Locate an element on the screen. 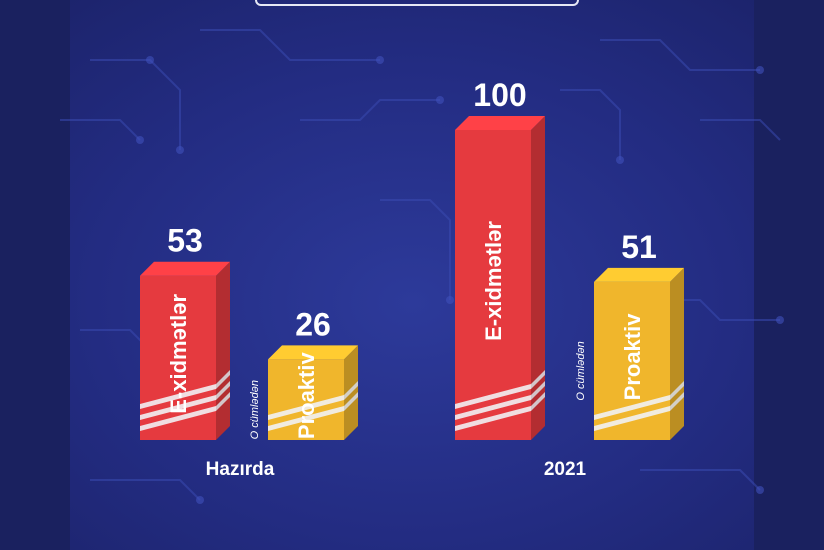 The width and height of the screenshot is (824, 550). top-frame-decoration is located at coordinates (417, 3).